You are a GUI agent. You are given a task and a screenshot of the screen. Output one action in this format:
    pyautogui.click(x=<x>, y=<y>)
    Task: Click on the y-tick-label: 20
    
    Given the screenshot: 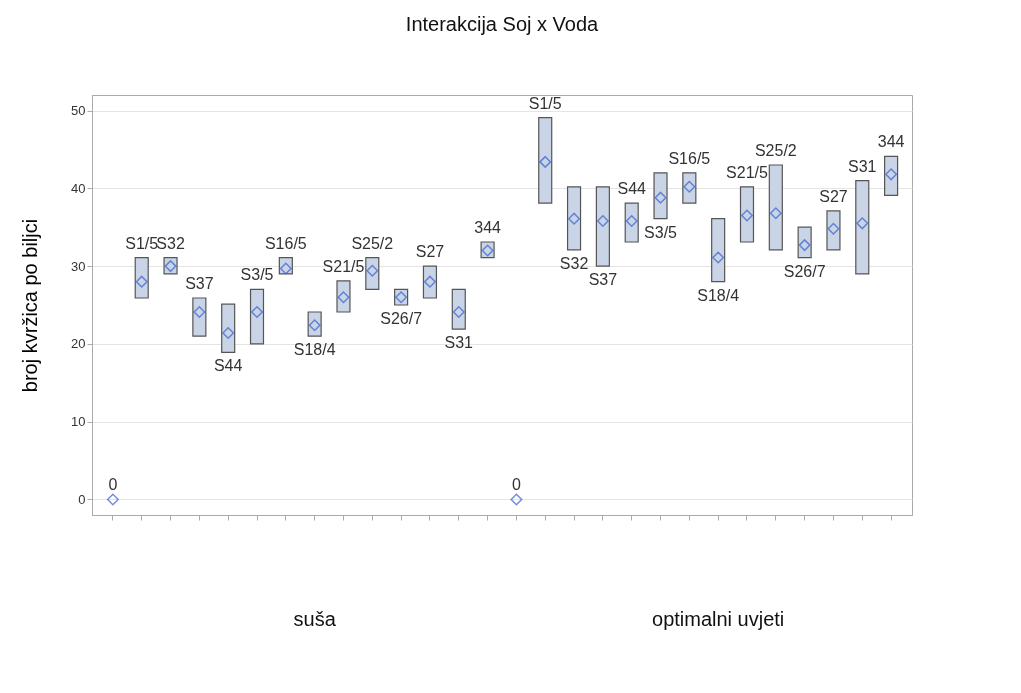 What is the action you would take?
    pyautogui.click(x=78, y=344)
    